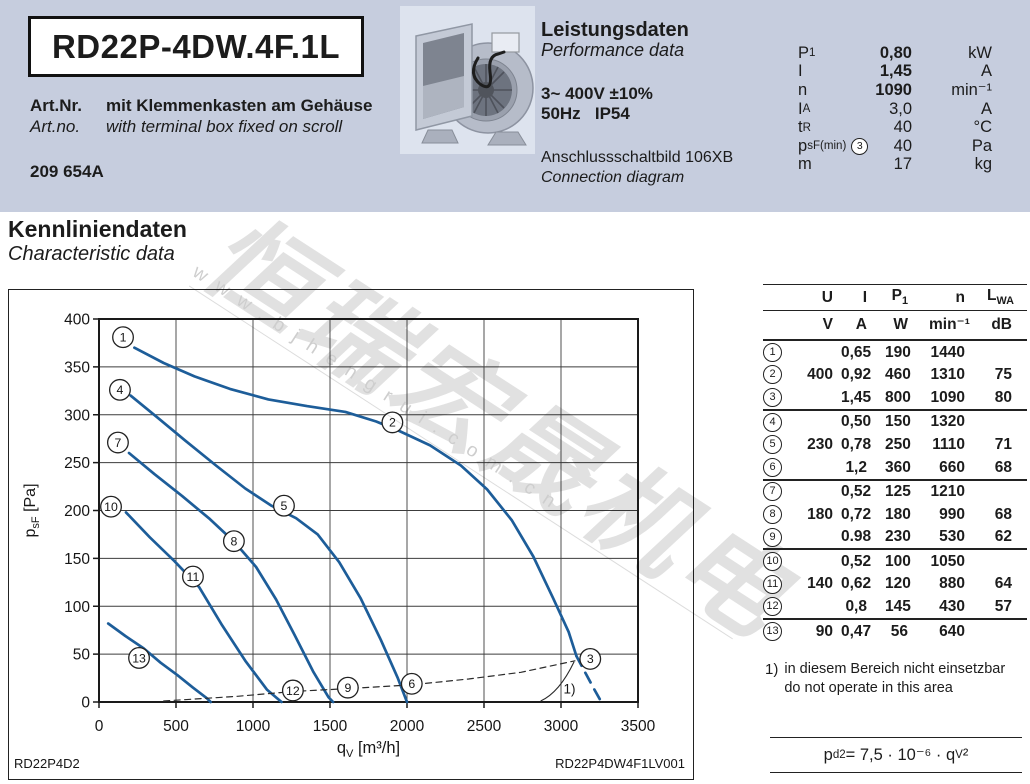 The height and width of the screenshot is (784, 1030). I want to click on svg-text: RD22P4DW4F1LV001, so click(620, 763).